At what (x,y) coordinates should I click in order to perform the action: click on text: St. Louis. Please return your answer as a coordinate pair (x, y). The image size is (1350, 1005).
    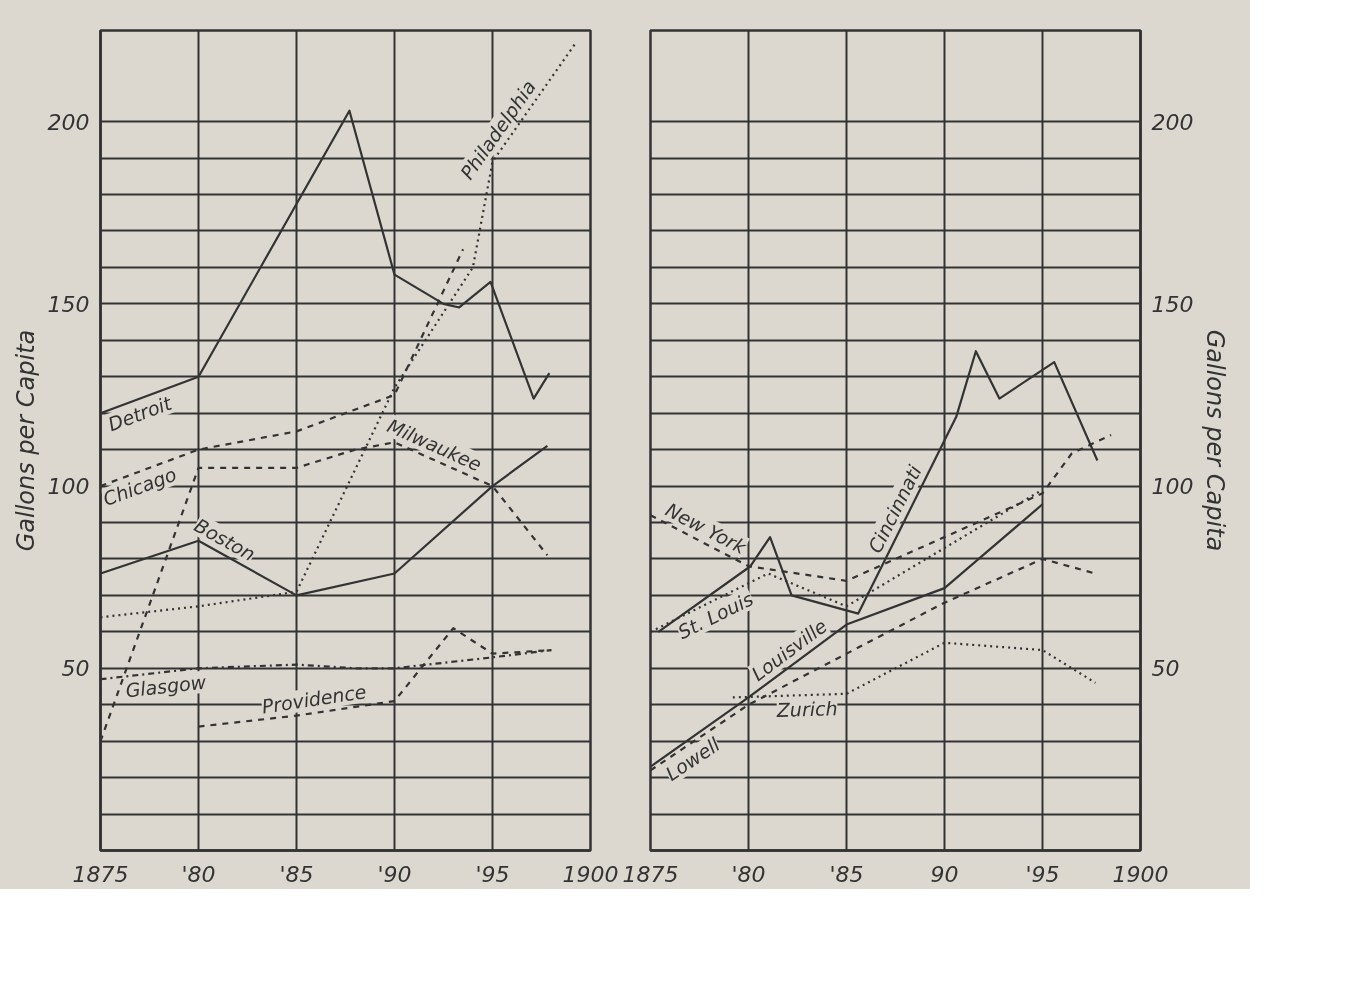
    Looking at the image, I should click on (715, 615).